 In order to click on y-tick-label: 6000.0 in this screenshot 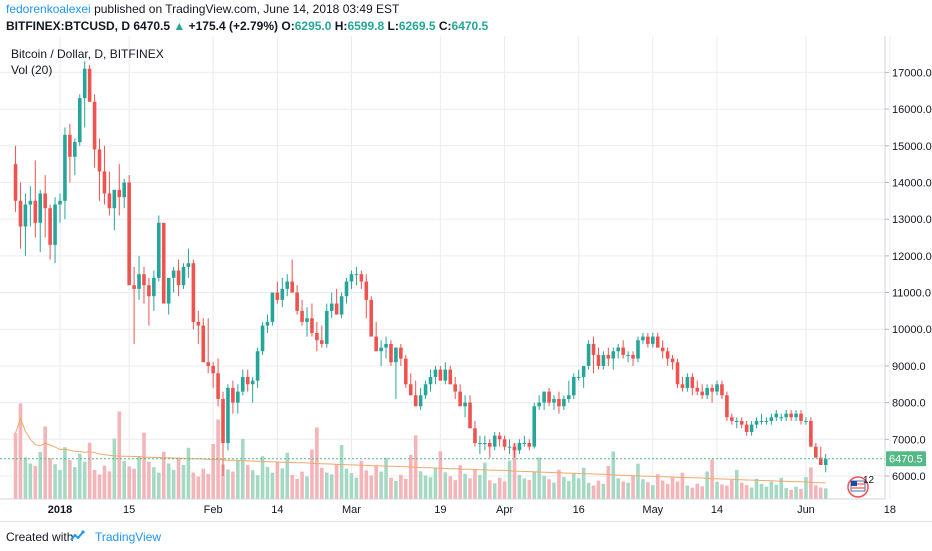, I will do `click(909, 477)`.